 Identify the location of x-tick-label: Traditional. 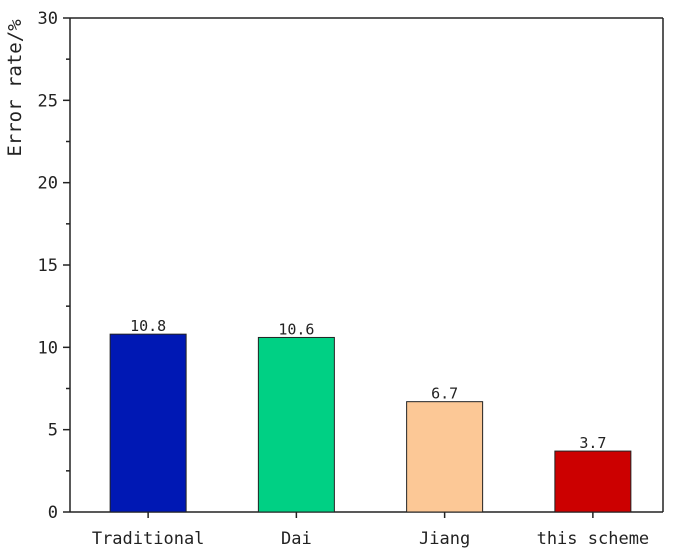
(148, 539).